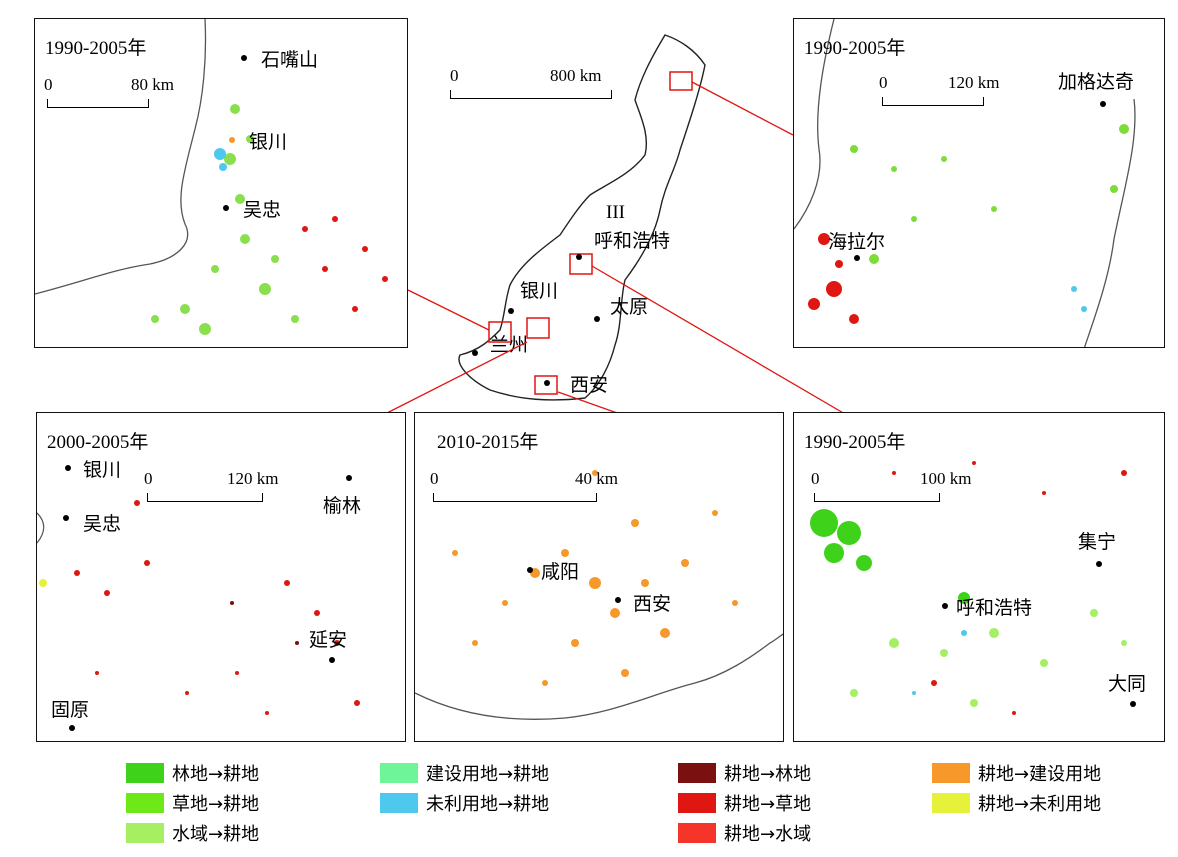  I want to click on legend-item: 耕地→林地, so click(745, 773).